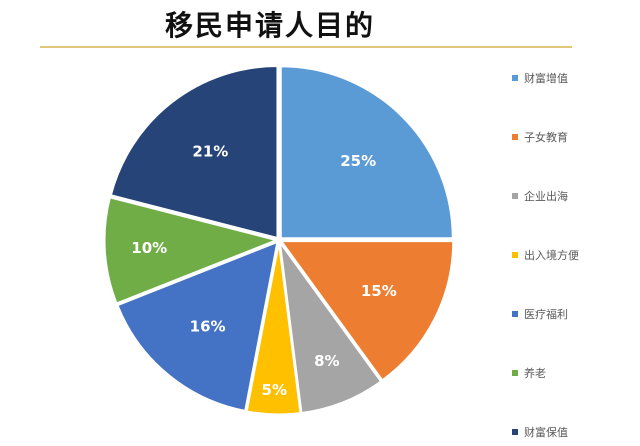 The height and width of the screenshot is (446, 640). What do you see at coordinates (546, 196) in the screenshot?
I see `legend-label: 企业出海` at bounding box center [546, 196].